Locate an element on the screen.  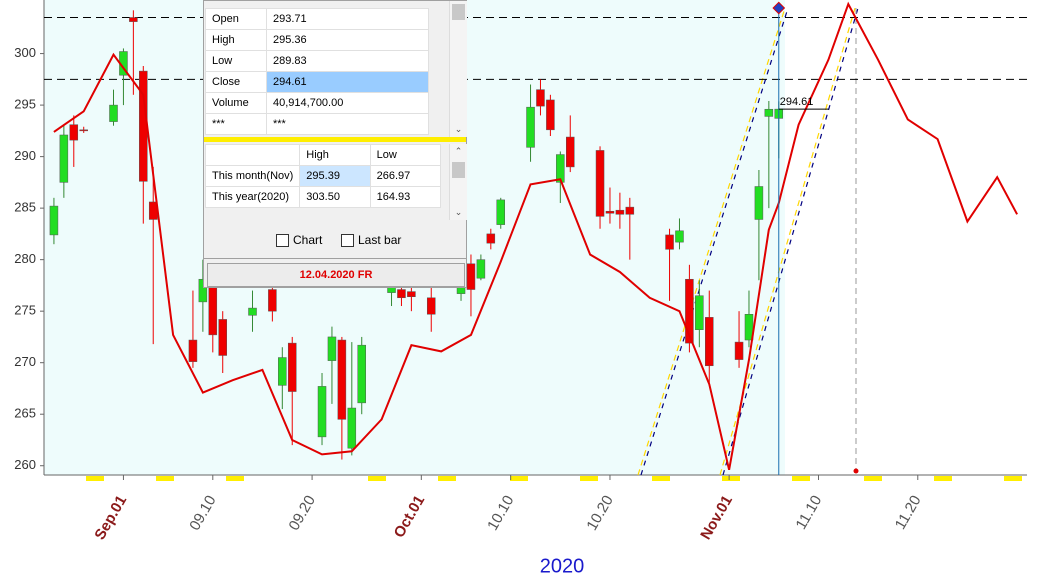
cell: This year(2020) is located at coordinates (252, 197).